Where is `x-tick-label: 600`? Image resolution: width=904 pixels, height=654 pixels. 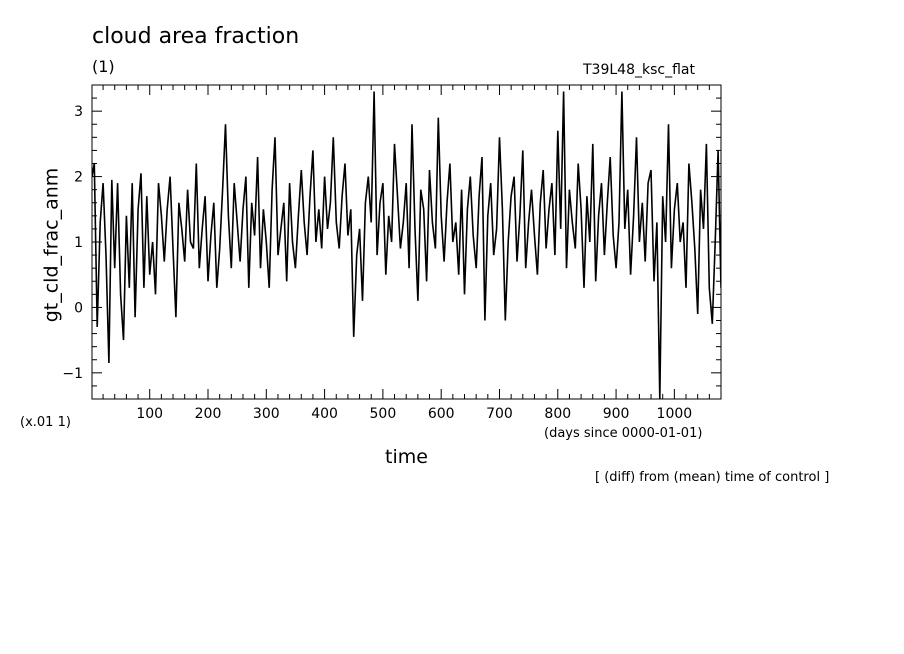 x-tick-label: 600 is located at coordinates (441, 414).